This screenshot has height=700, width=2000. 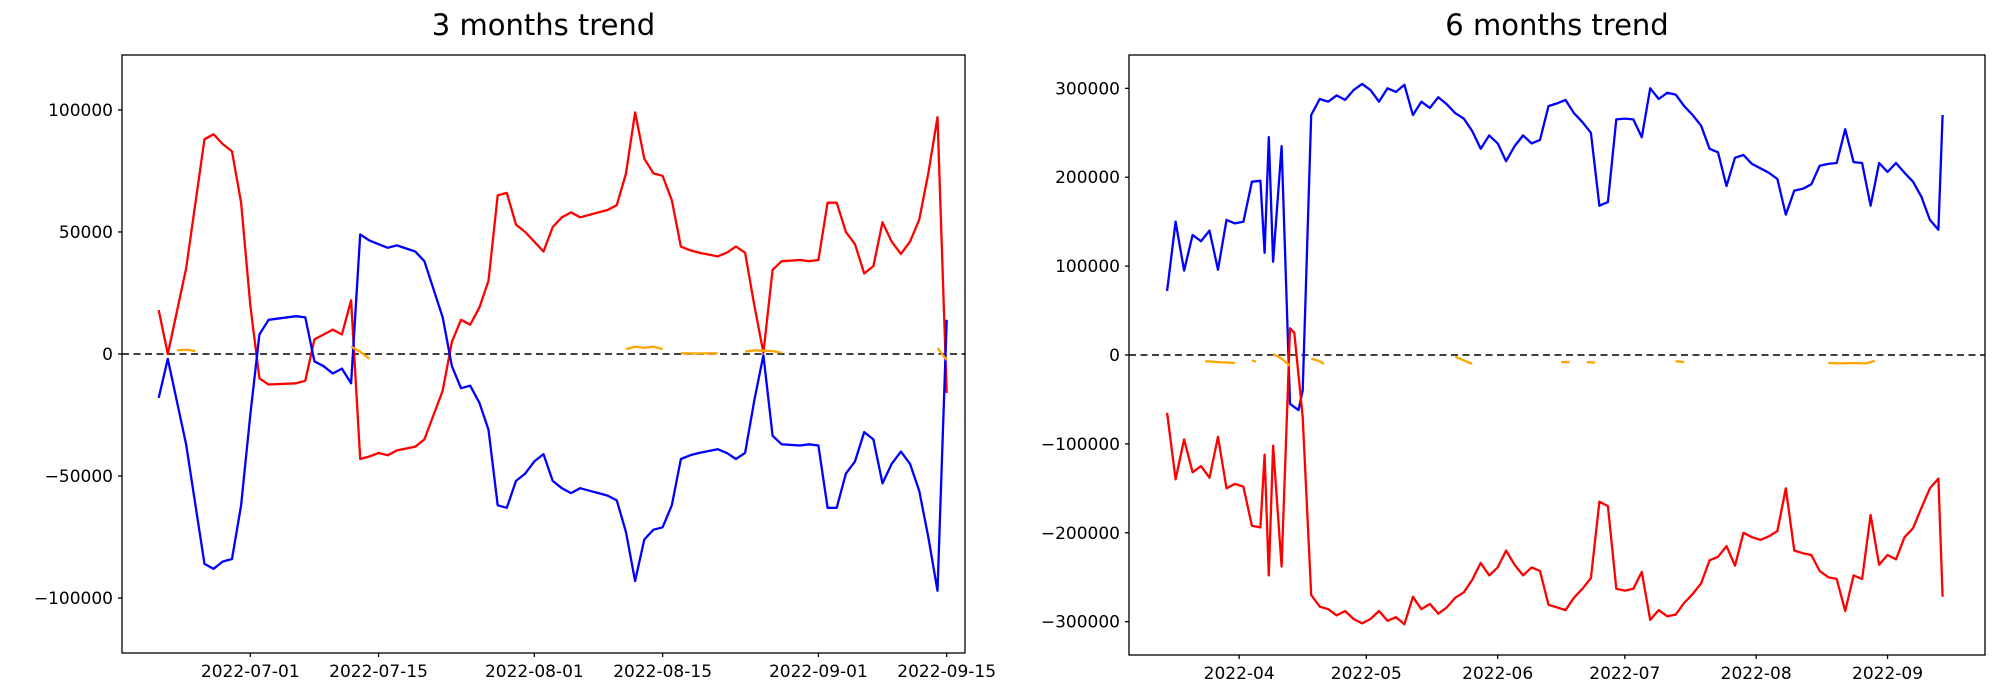 What do you see at coordinates (1087, 89) in the screenshot?
I see `y-tick-label: 300000` at bounding box center [1087, 89].